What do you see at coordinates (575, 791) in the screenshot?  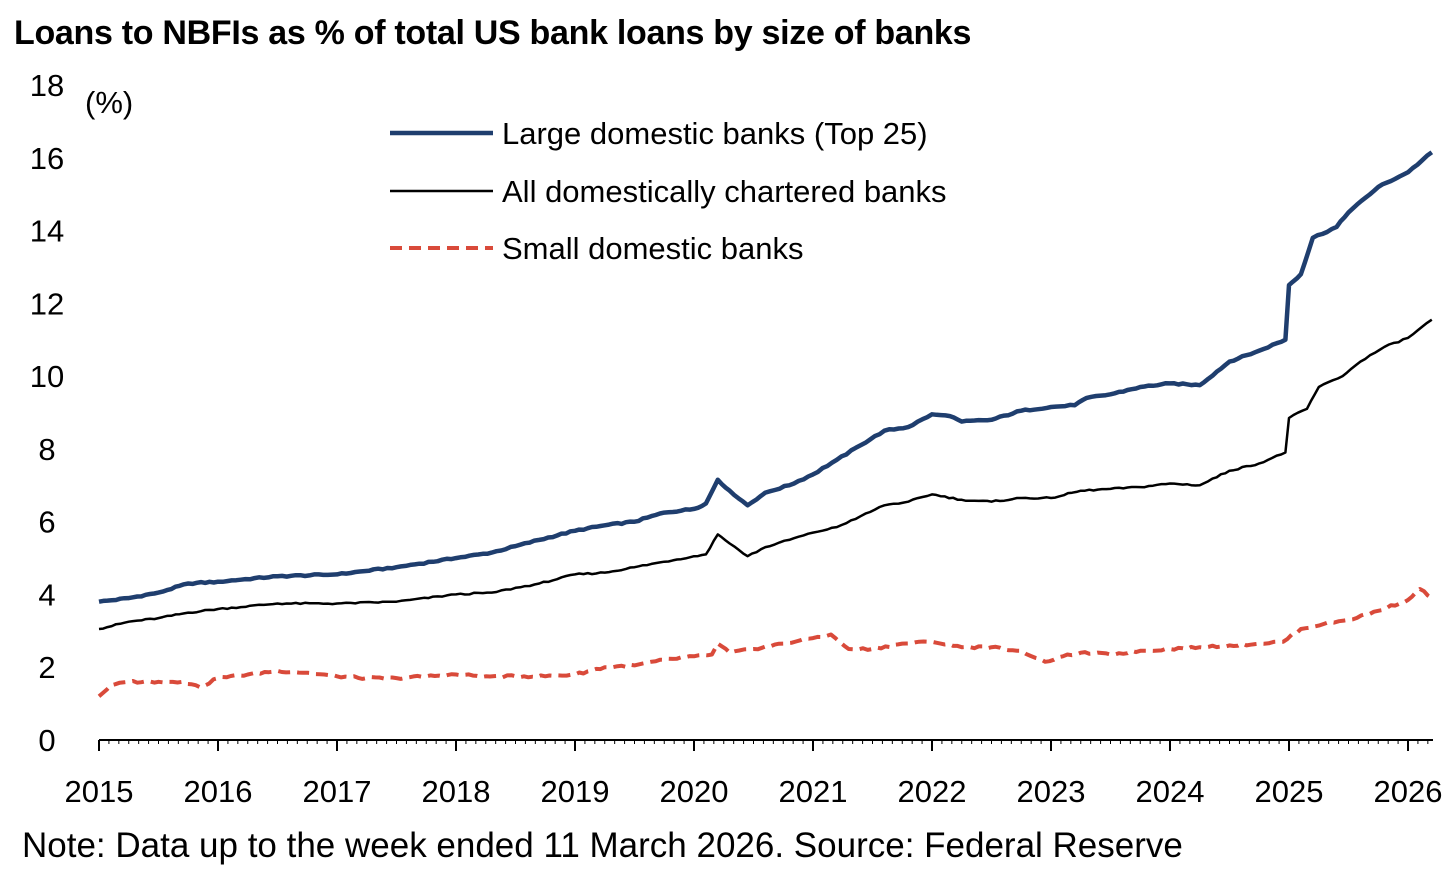 I see `x-tick-label: 2019` at bounding box center [575, 791].